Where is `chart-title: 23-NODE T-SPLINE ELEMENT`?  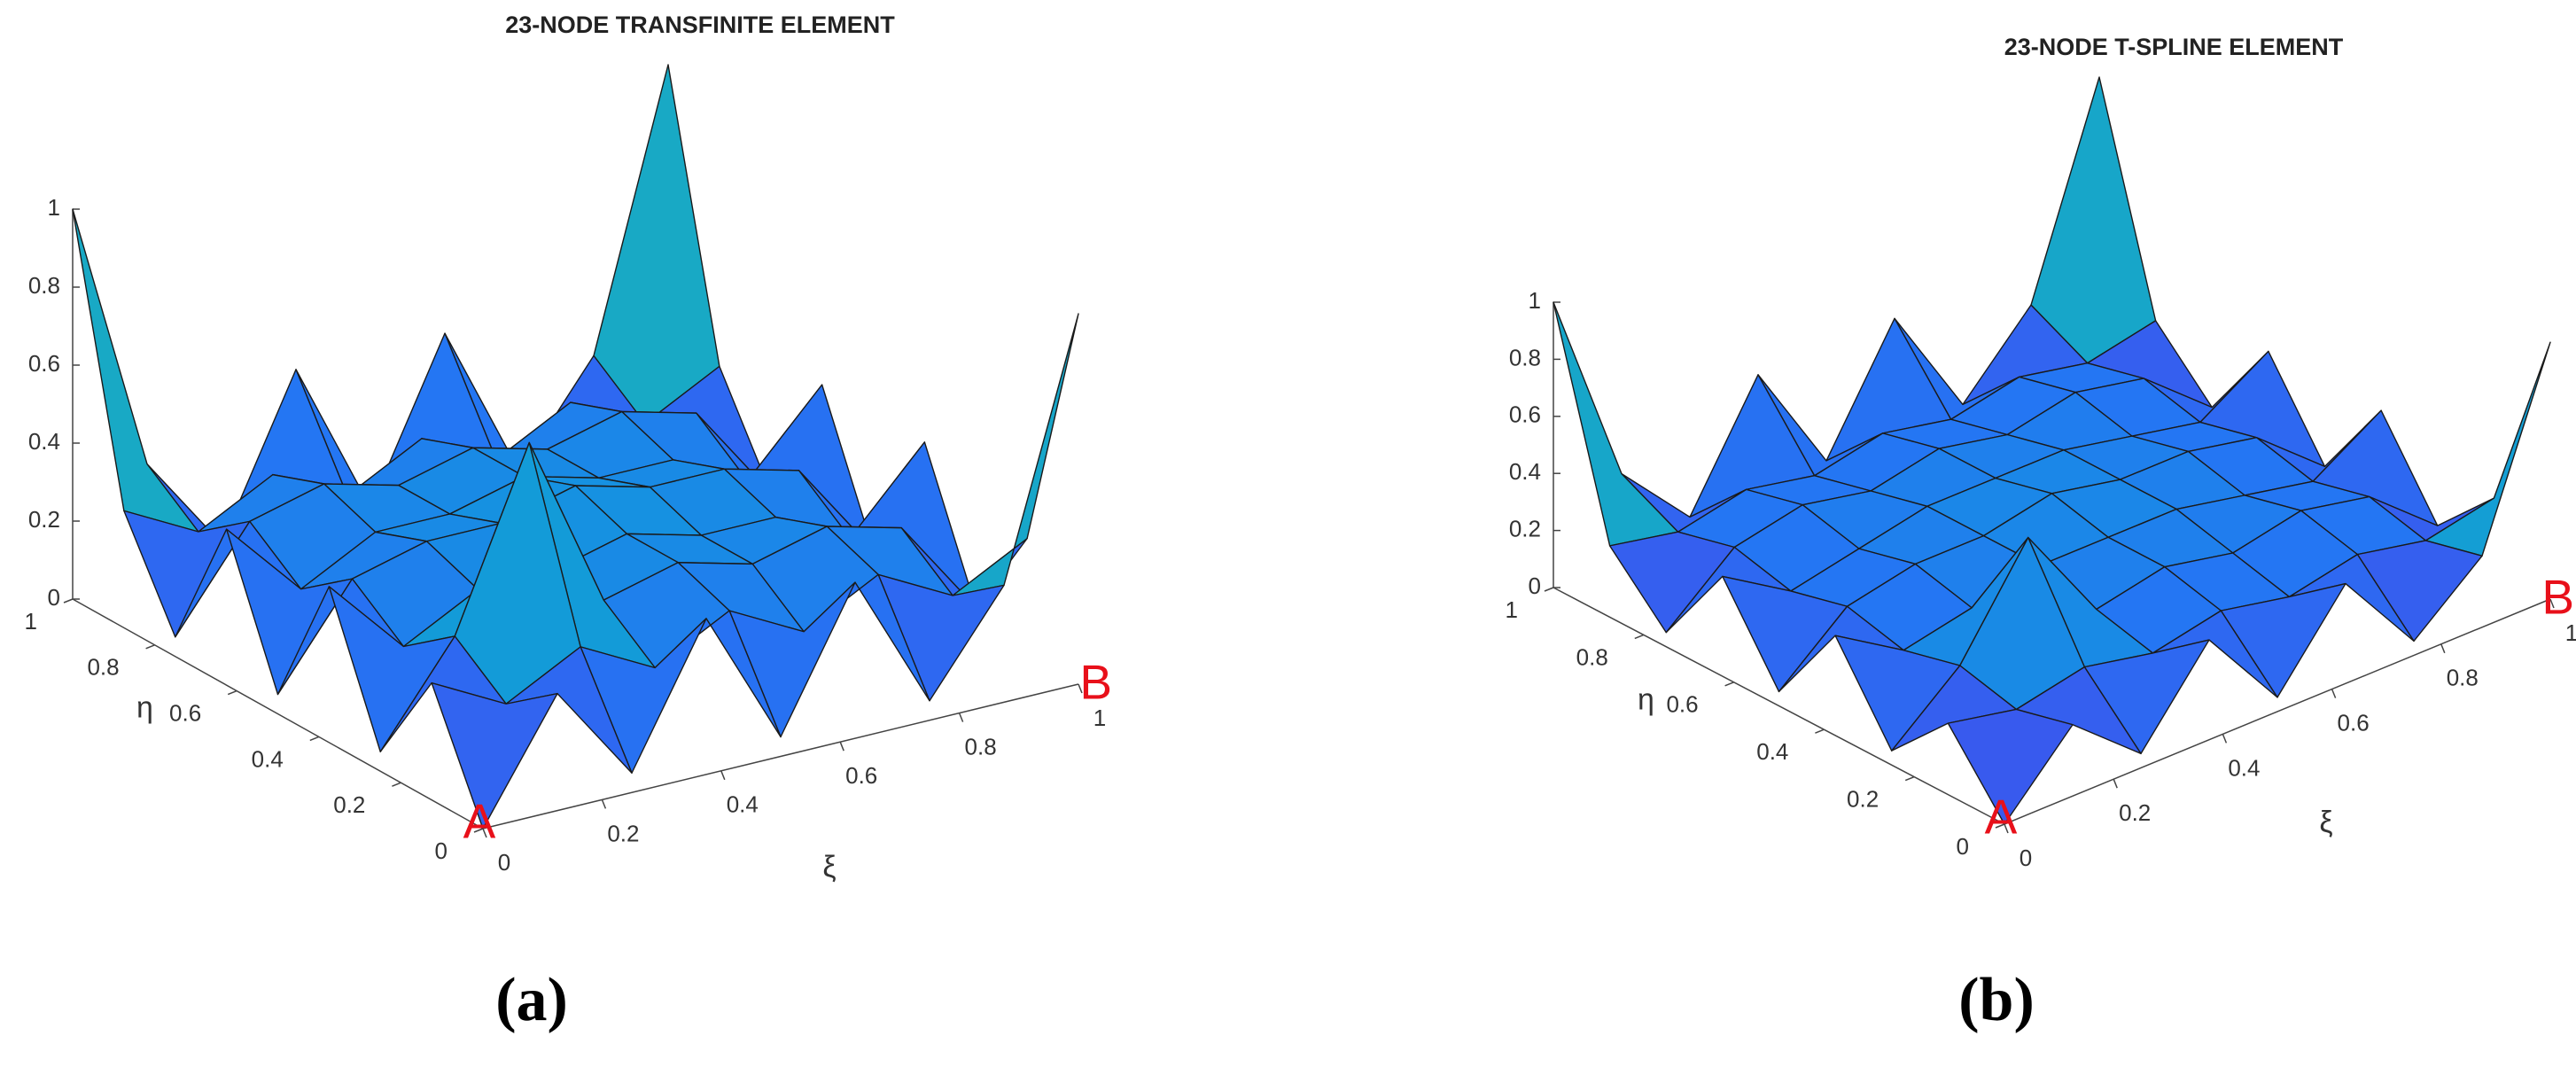 chart-title: 23-NODE T-SPLINE ELEMENT is located at coordinates (2174, 47).